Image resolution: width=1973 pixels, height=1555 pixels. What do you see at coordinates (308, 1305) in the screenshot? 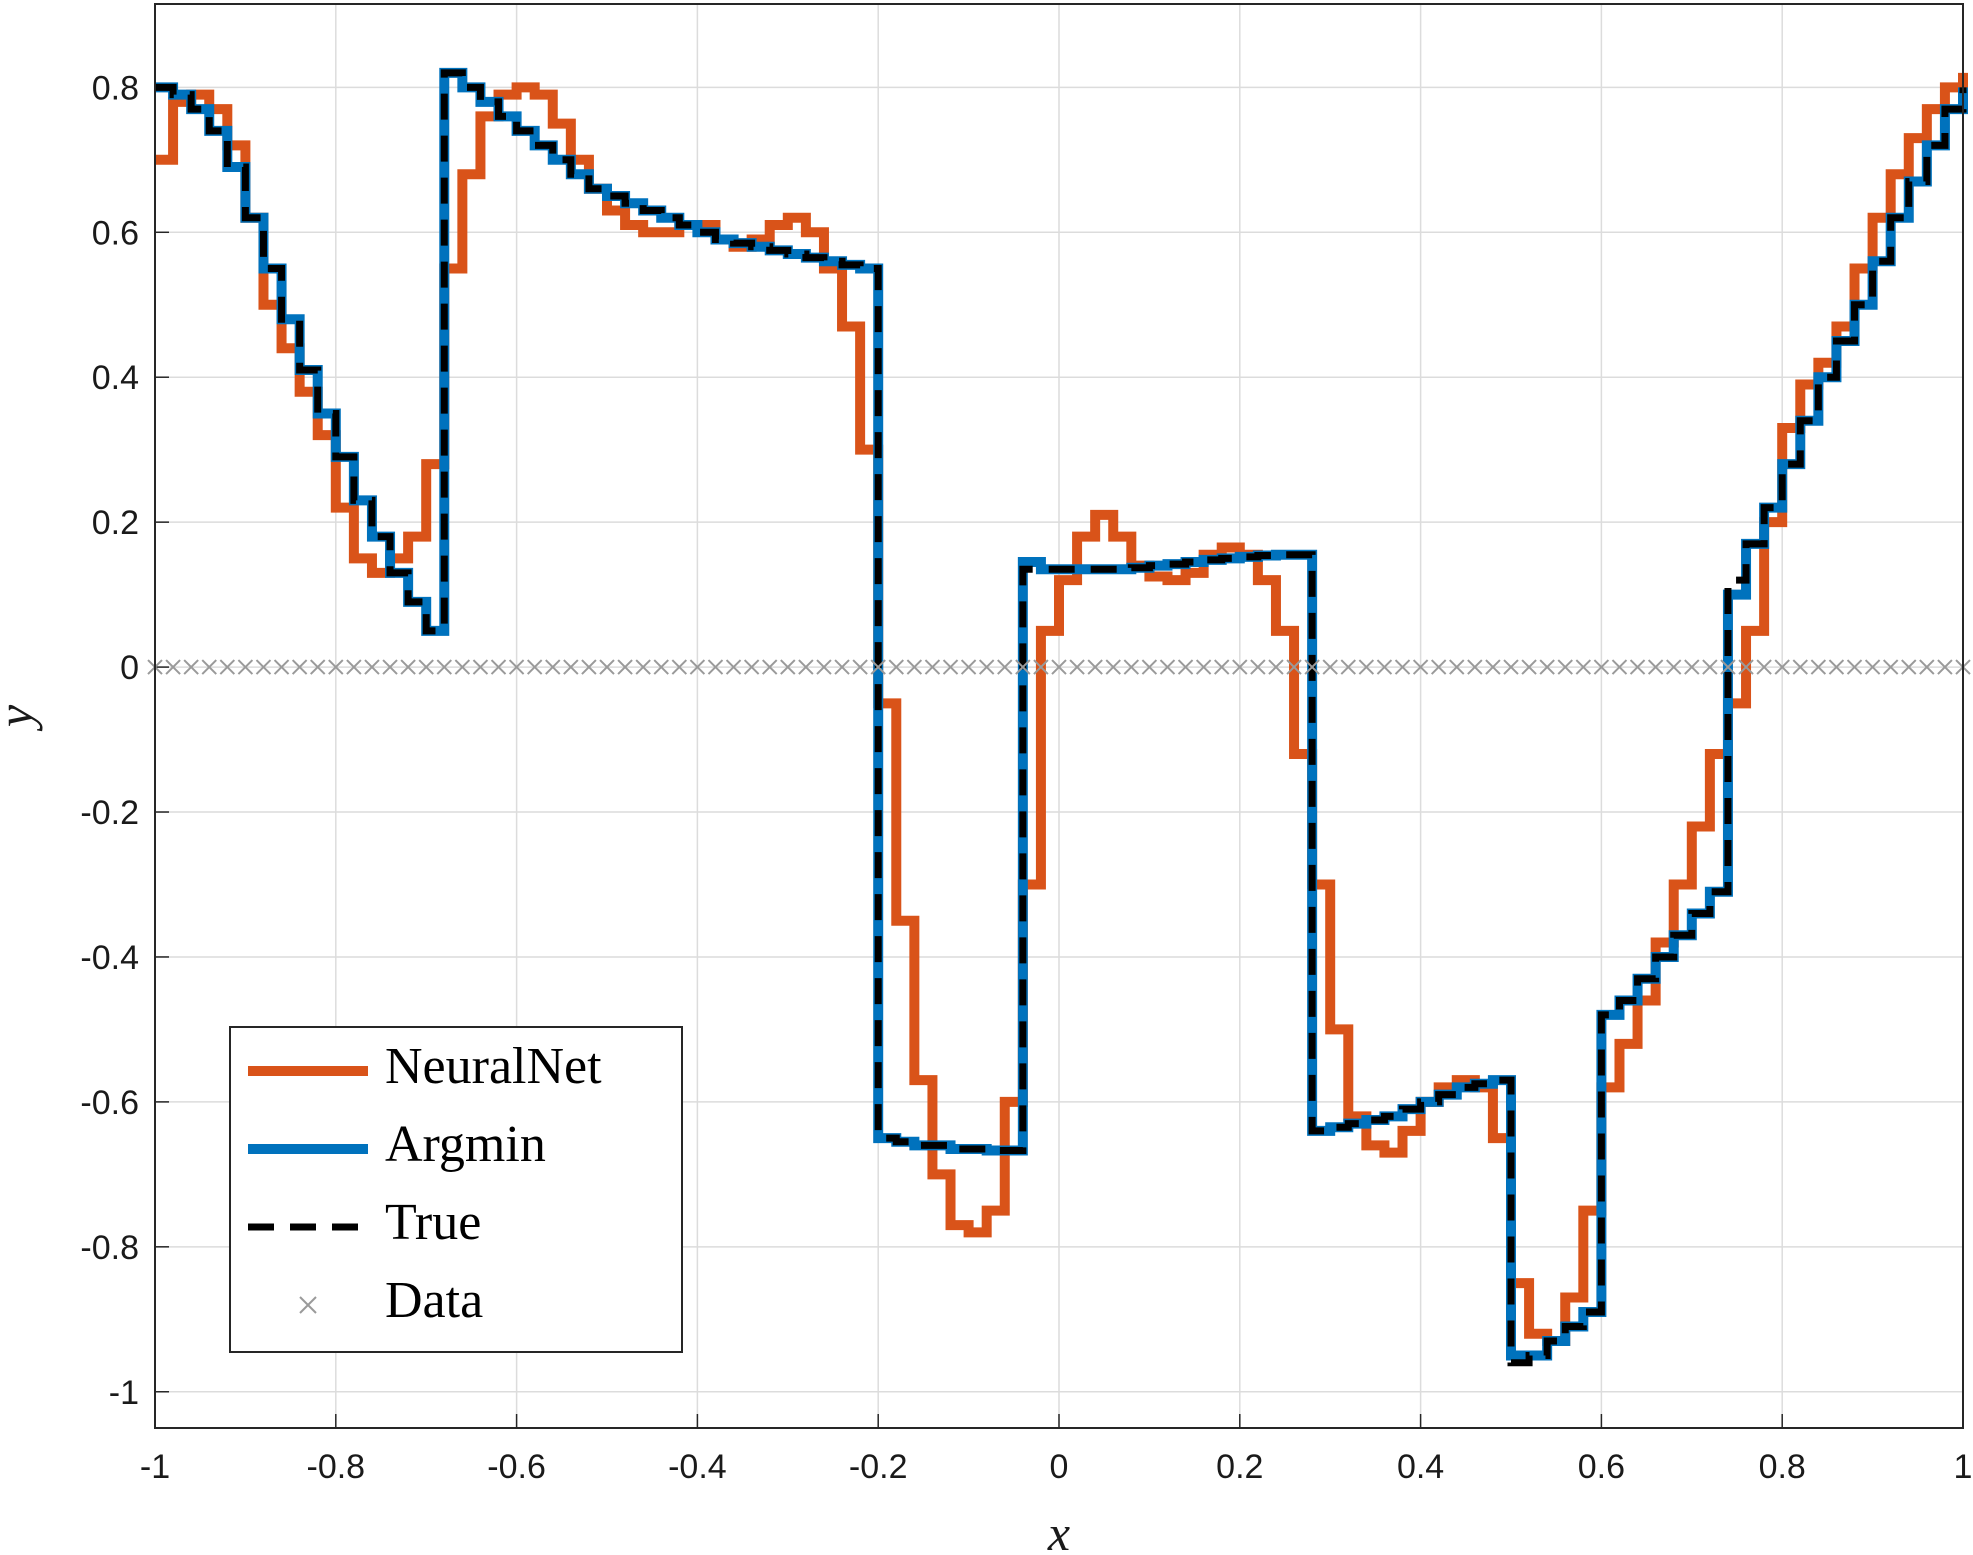
I see `legend-marker` at bounding box center [308, 1305].